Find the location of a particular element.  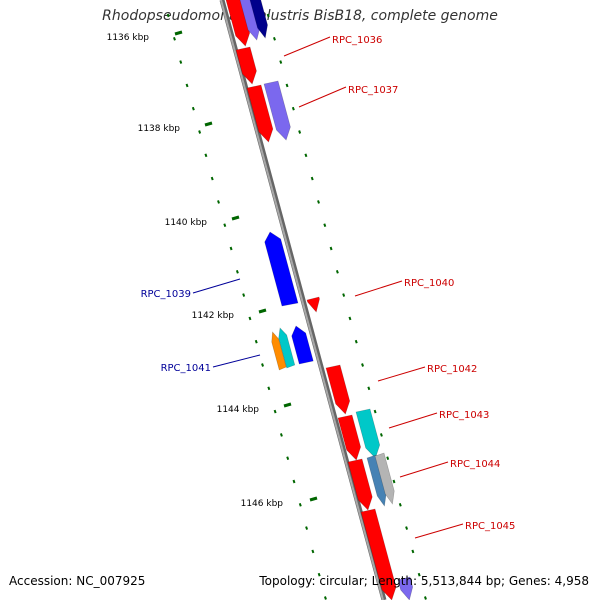

gene-label-rpc-1045: RPC_1045 is located at coordinates (490, 526).